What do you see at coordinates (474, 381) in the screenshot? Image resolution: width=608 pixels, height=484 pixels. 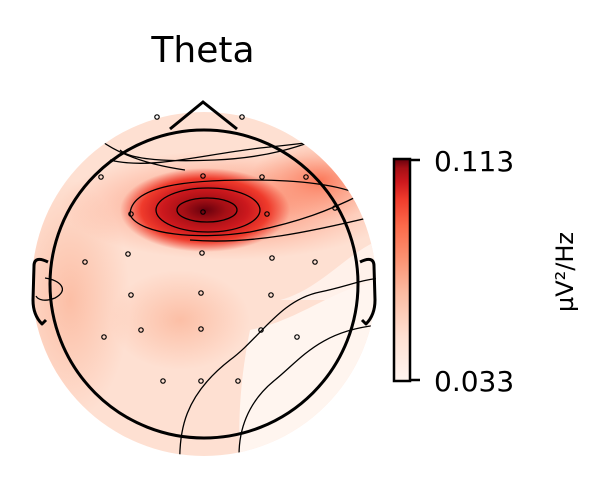 I see `colorbar-tick-min: 0.033` at bounding box center [474, 381].